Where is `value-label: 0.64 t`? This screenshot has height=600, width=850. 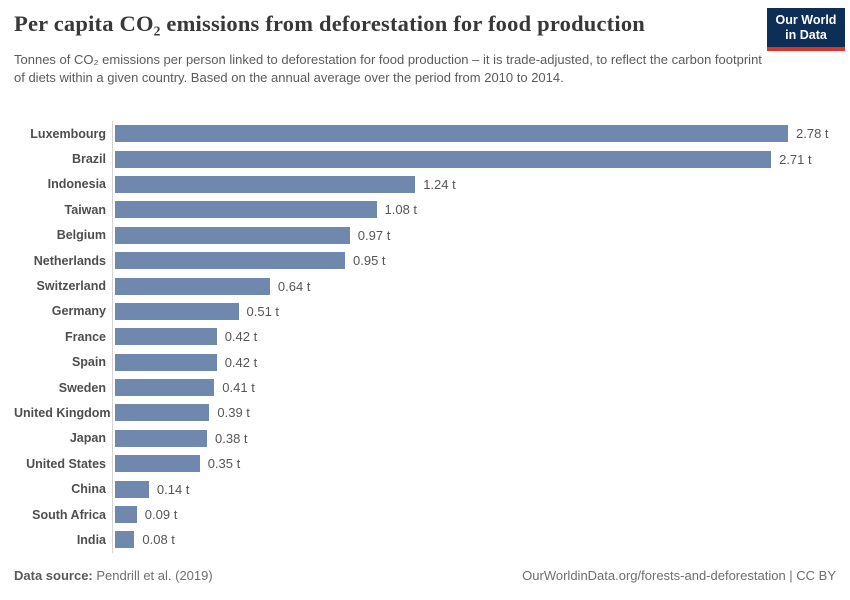
value-label: 0.64 t is located at coordinates (294, 286).